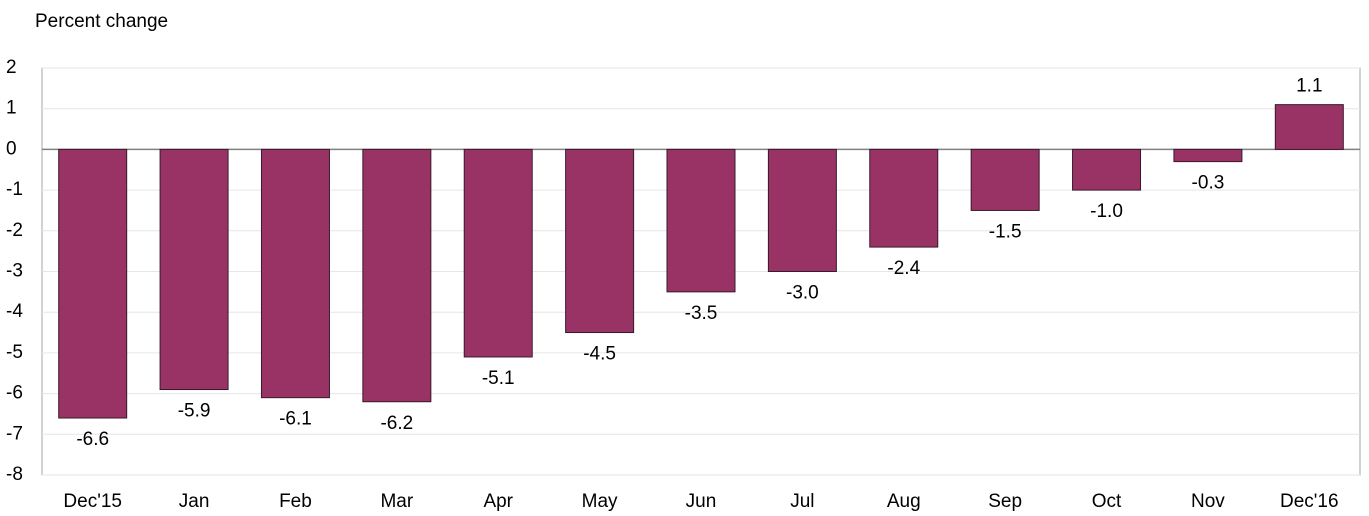 Image resolution: width=1369 pixels, height=516 pixels. I want to click on x-tick-label: May, so click(600, 501).